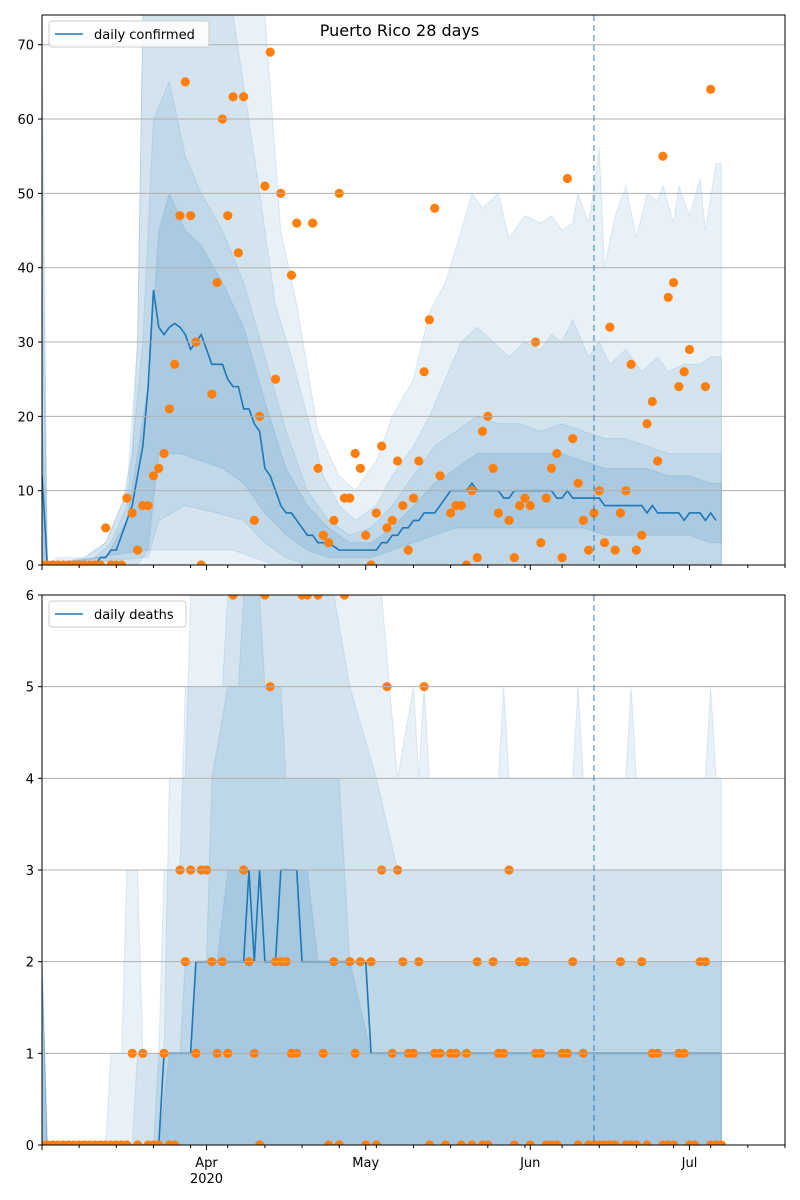 The width and height of the screenshot is (800, 1200). What do you see at coordinates (25, 269) in the screenshot?
I see `y-tick-label-4: 40` at bounding box center [25, 269].